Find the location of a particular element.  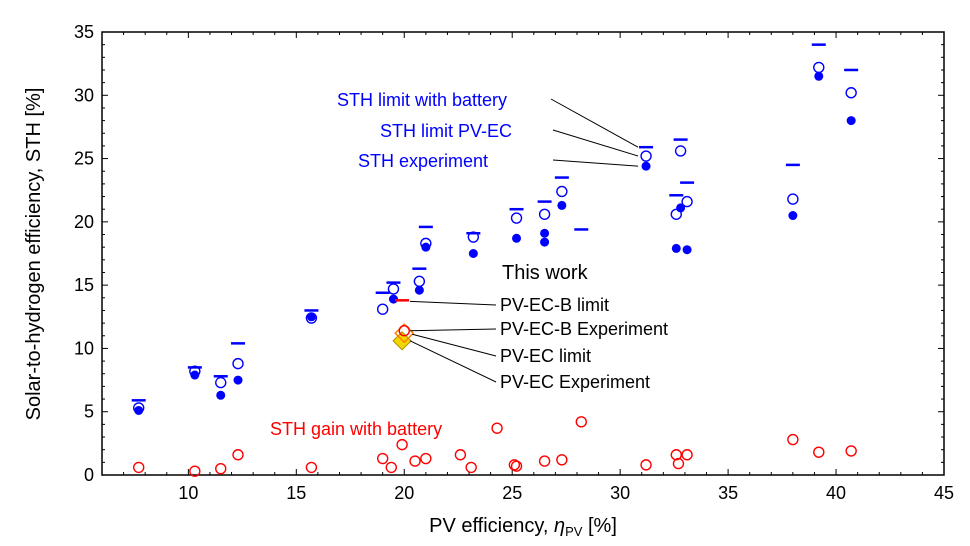

x-tick-label: 25 is located at coordinates (512, 493).